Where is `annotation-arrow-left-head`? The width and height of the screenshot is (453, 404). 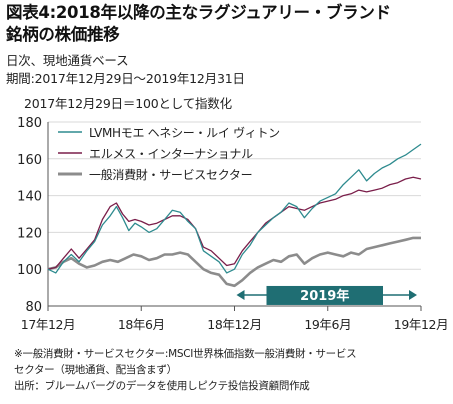
annotation-arrow-left-head is located at coordinates (240, 294).